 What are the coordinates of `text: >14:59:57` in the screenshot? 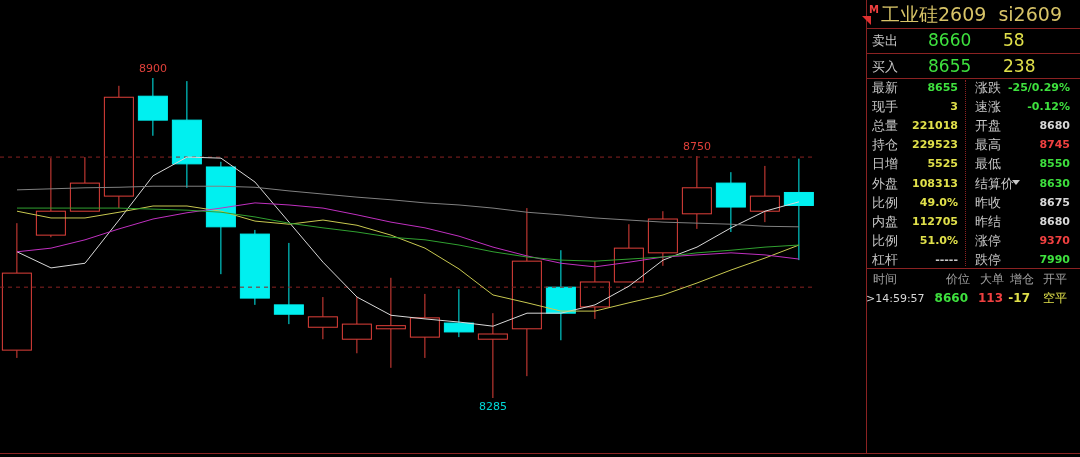 It's located at (895, 298).